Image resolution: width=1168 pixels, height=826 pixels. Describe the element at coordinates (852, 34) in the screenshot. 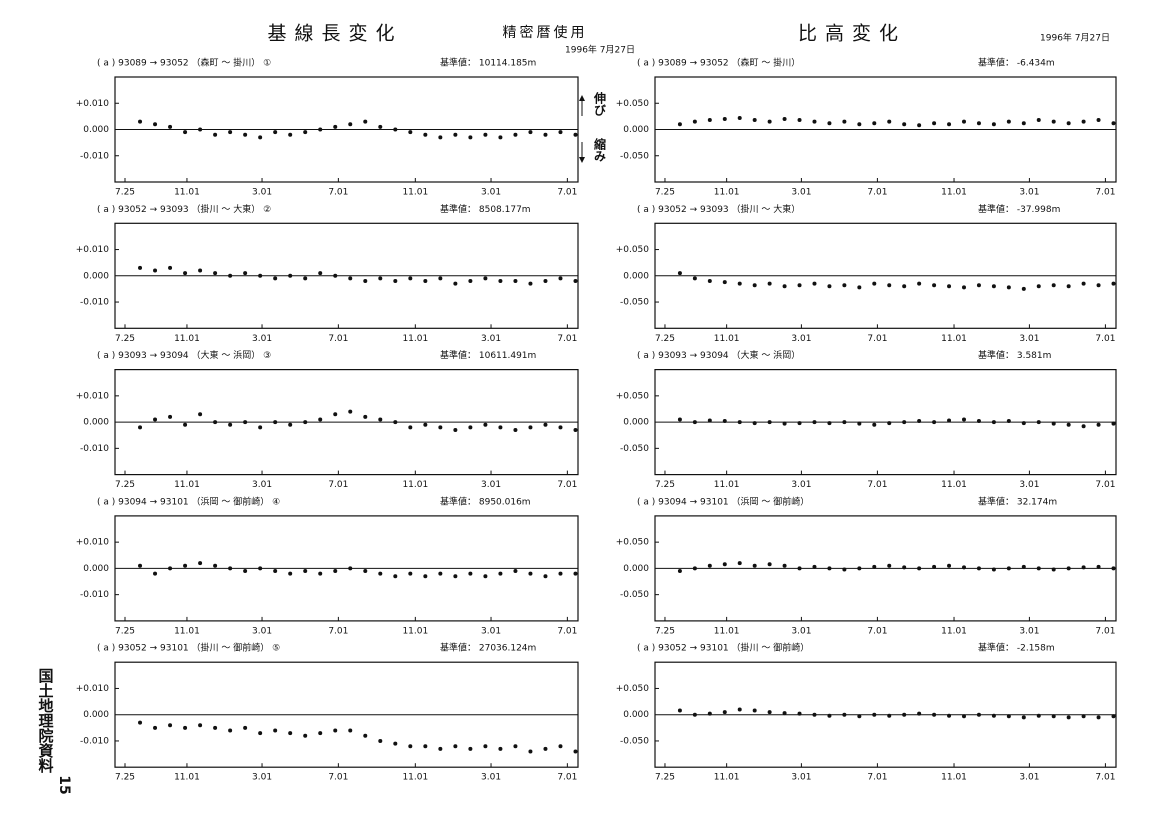

I see `right-title: 比高変化` at that location.